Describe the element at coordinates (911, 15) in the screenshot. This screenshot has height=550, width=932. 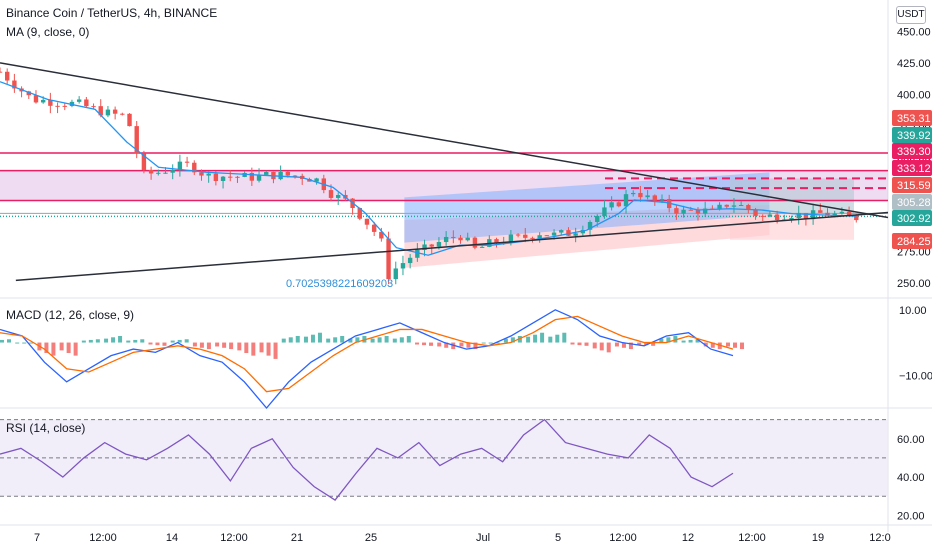
I see `currency-button: USDT` at that location.